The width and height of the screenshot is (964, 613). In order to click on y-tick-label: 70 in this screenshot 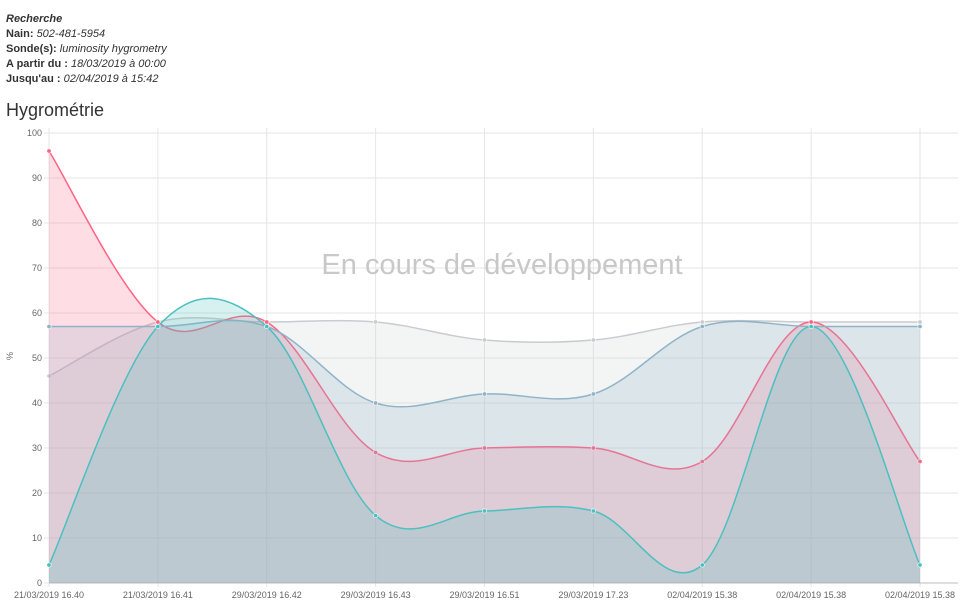, I will do `click(37, 268)`.